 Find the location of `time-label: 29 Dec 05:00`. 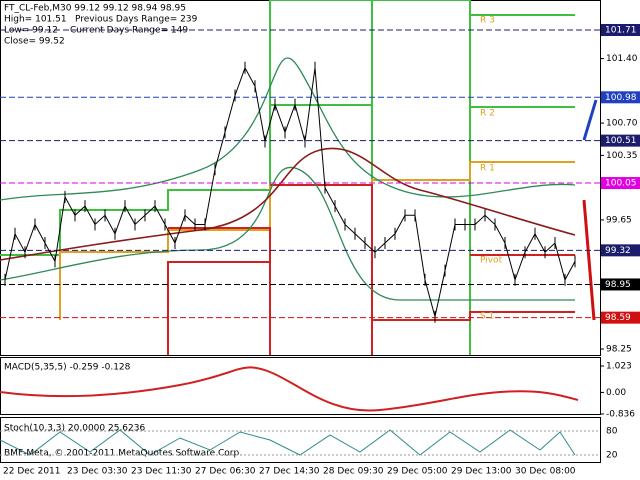

time-label: 29 Dec 05:00 is located at coordinates (417, 472).